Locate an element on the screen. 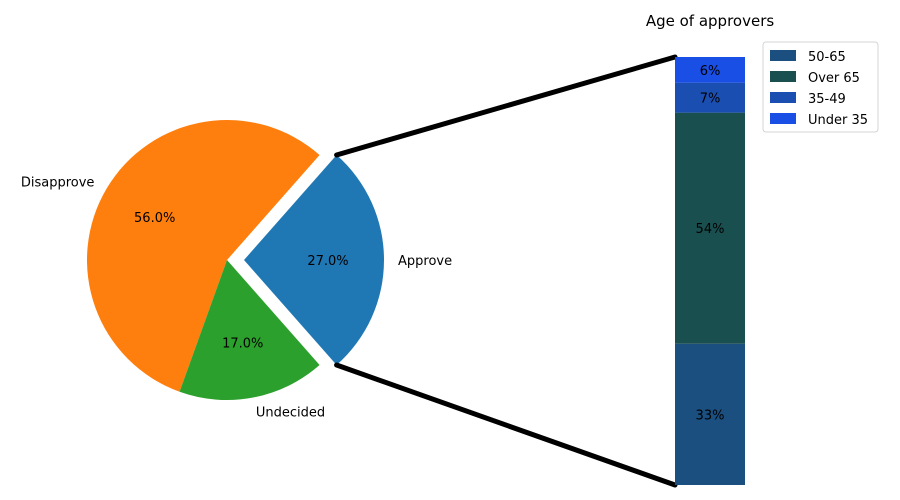 The height and width of the screenshot is (500, 900). bar-segment-label-35-49: 7% is located at coordinates (710, 99).